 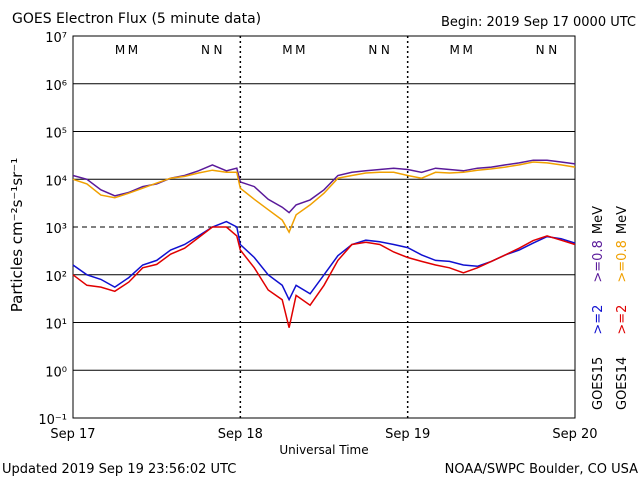 What do you see at coordinates (136, 19) in the screenshot?
I see `chart-title: GOES Electron Flux (5 minute data)` at bounding box center [136, 19].